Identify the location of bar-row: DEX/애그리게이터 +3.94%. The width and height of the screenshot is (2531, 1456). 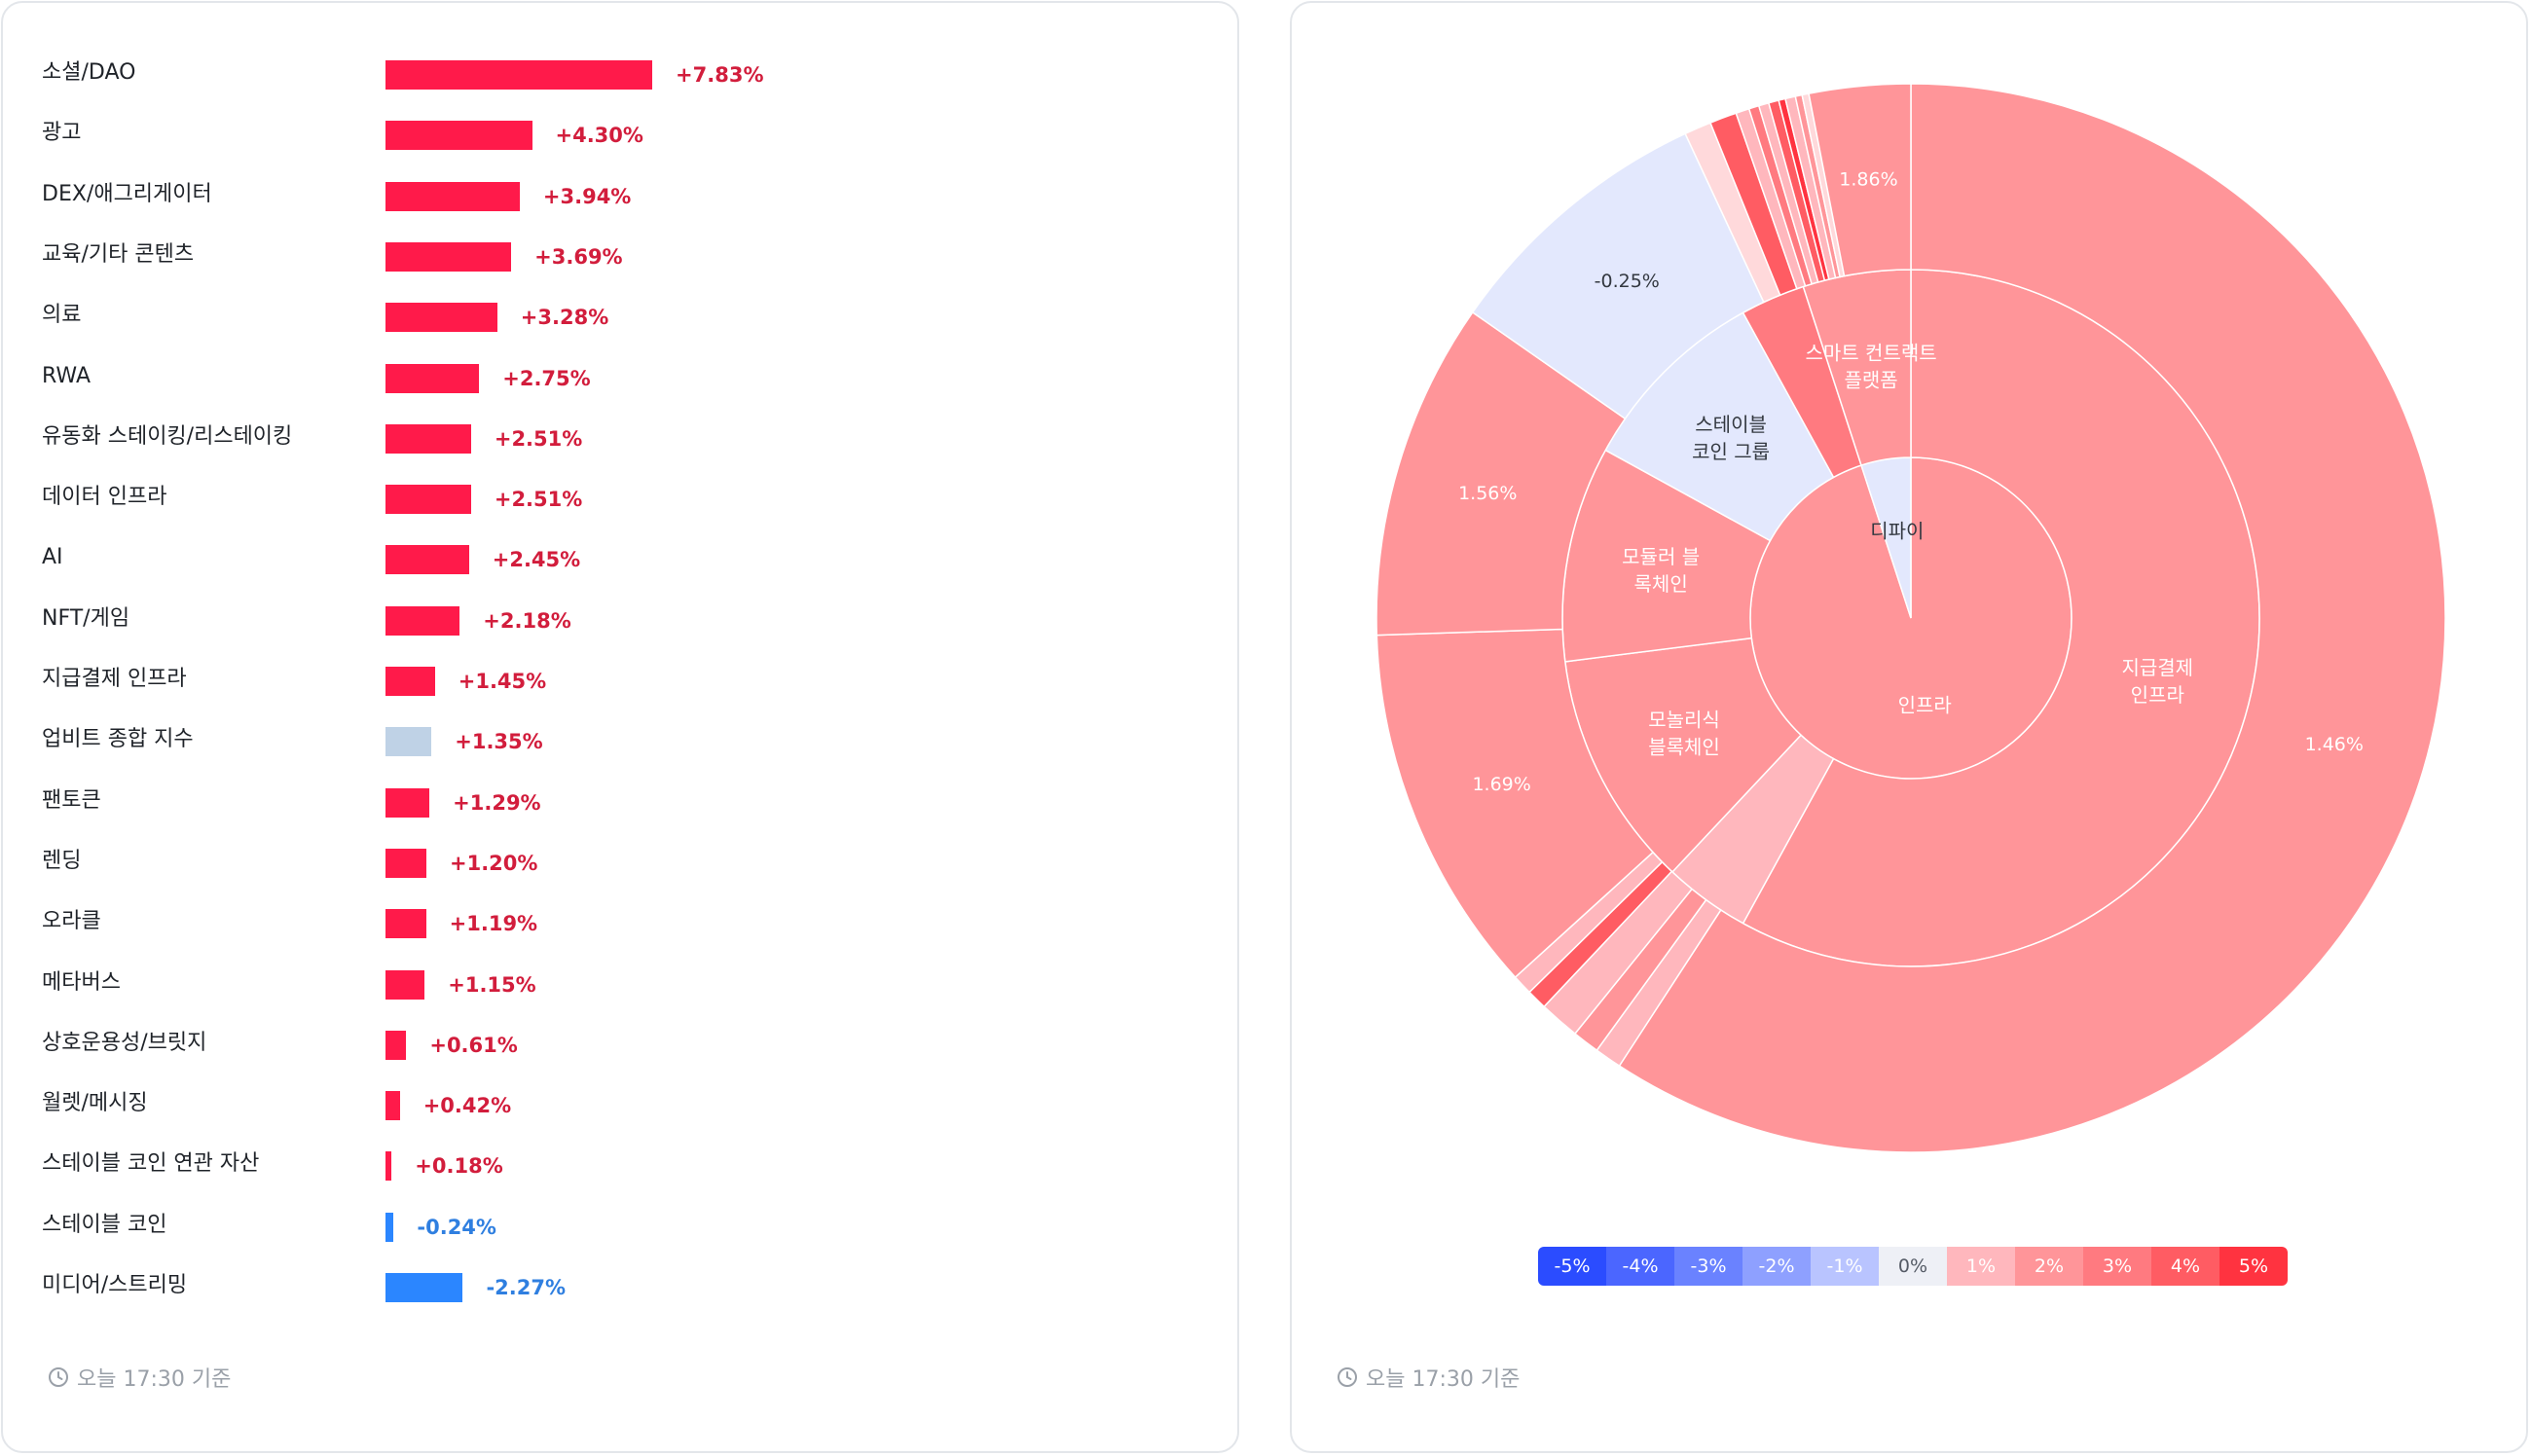
(587, 194).